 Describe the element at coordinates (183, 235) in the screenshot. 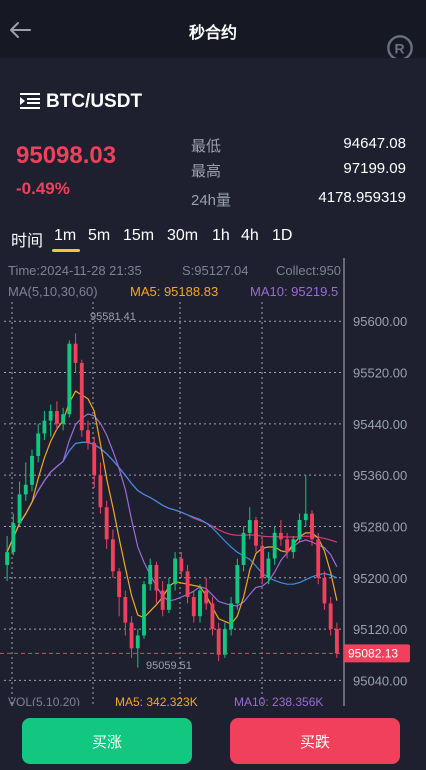

I see `tab-30m: 30m` at that location.